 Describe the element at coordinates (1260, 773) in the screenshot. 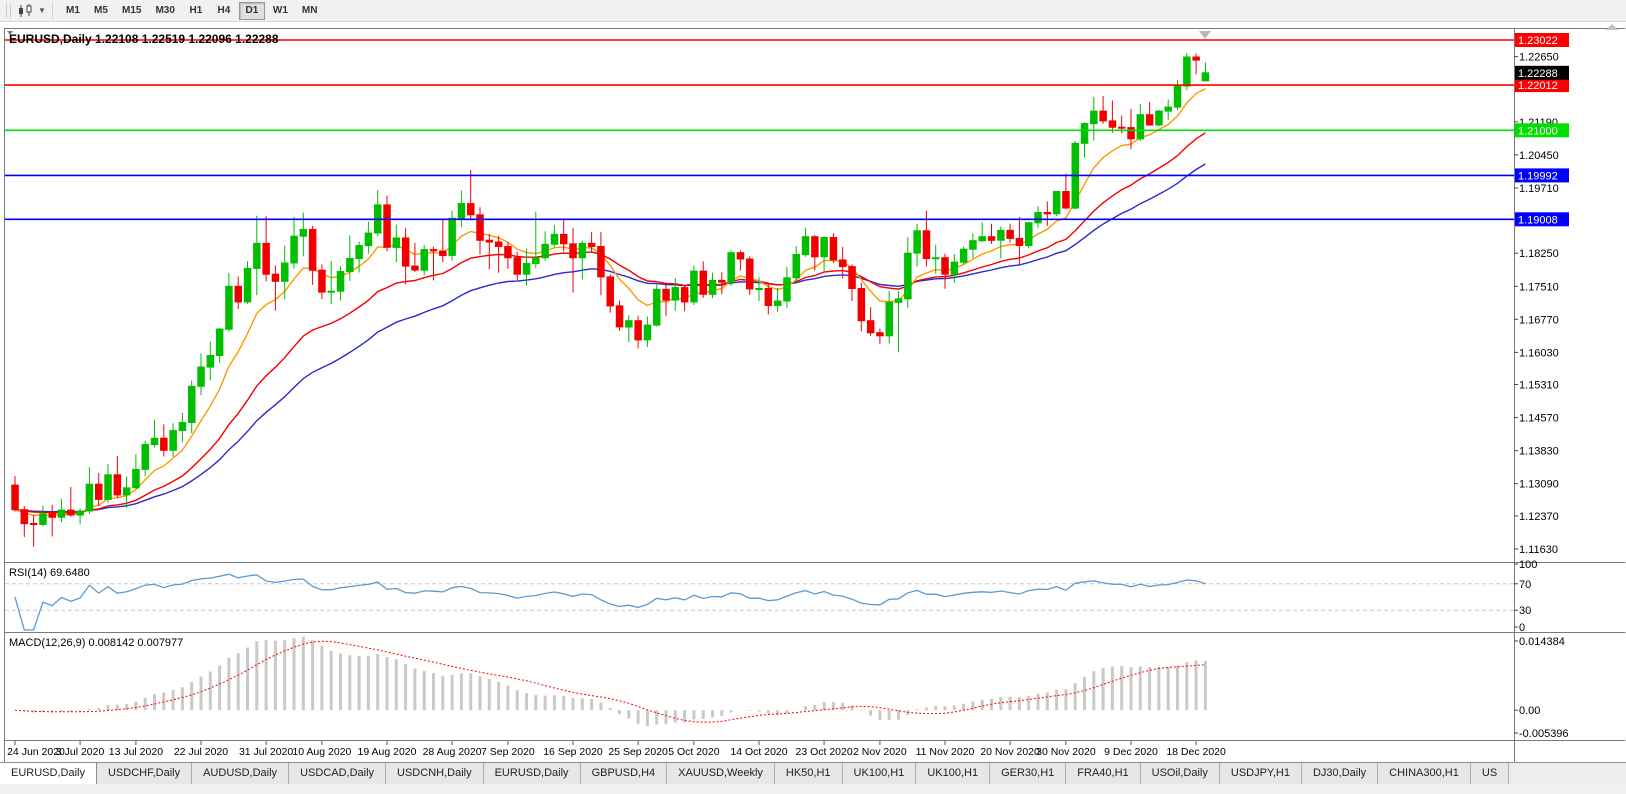

I see `chart-tab-usdjpy-h1: USDJPY,H1` at that location.